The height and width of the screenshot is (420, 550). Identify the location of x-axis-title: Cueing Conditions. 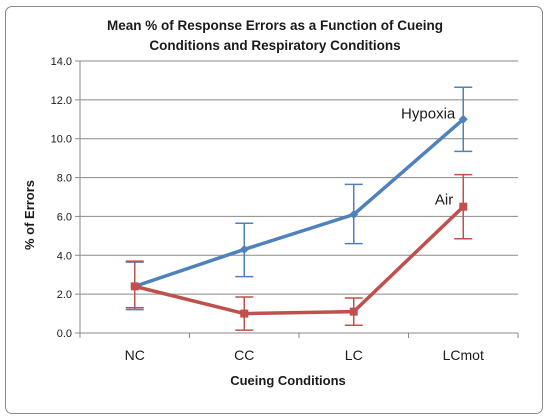
(288, 380).